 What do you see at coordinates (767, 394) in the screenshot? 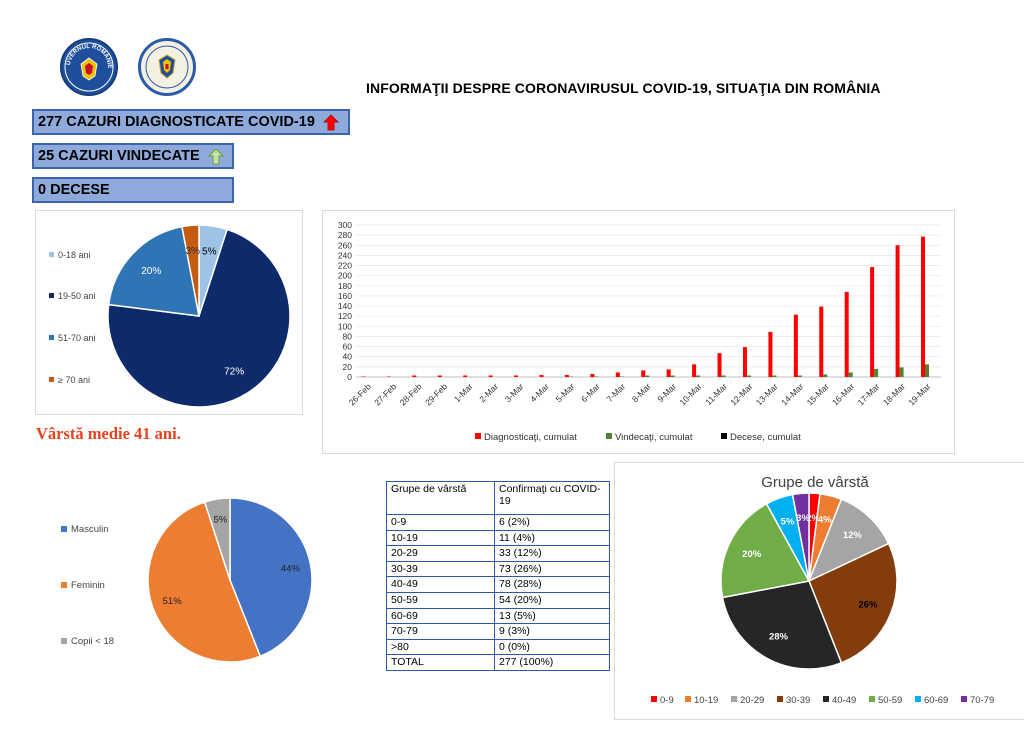
I see `x-tick-label: 13-Mar` at bounding box center [767, 394].